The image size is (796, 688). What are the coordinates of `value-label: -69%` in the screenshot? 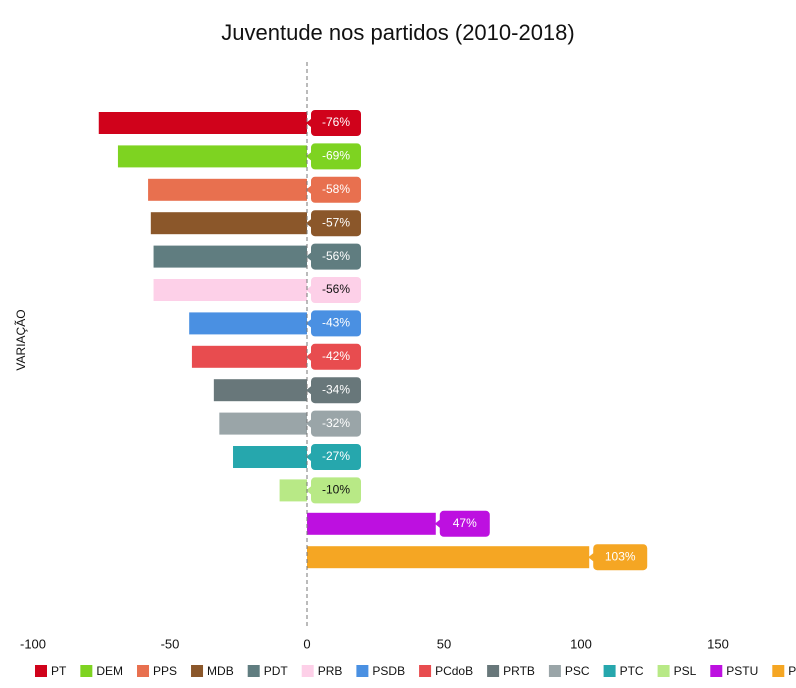 It's located at (336, 156).